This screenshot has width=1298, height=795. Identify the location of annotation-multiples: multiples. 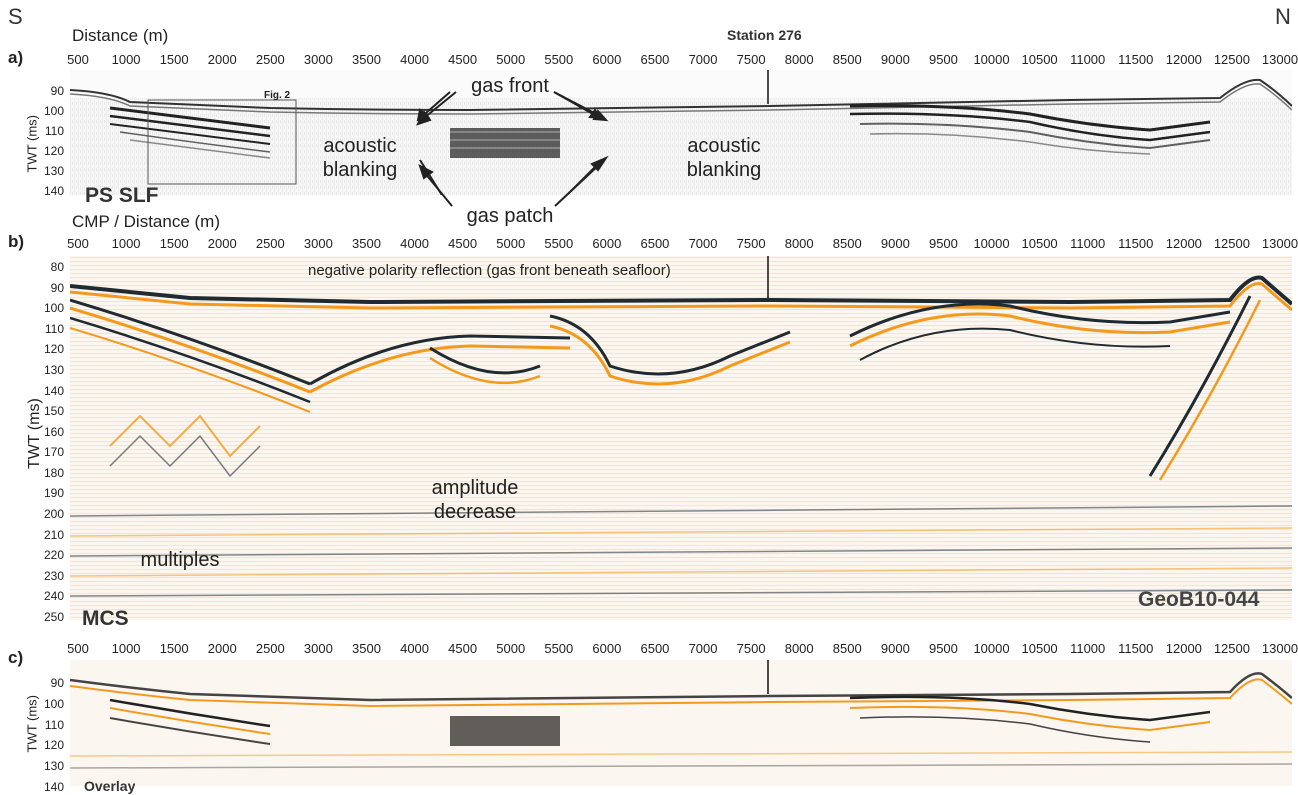
(180, 560).